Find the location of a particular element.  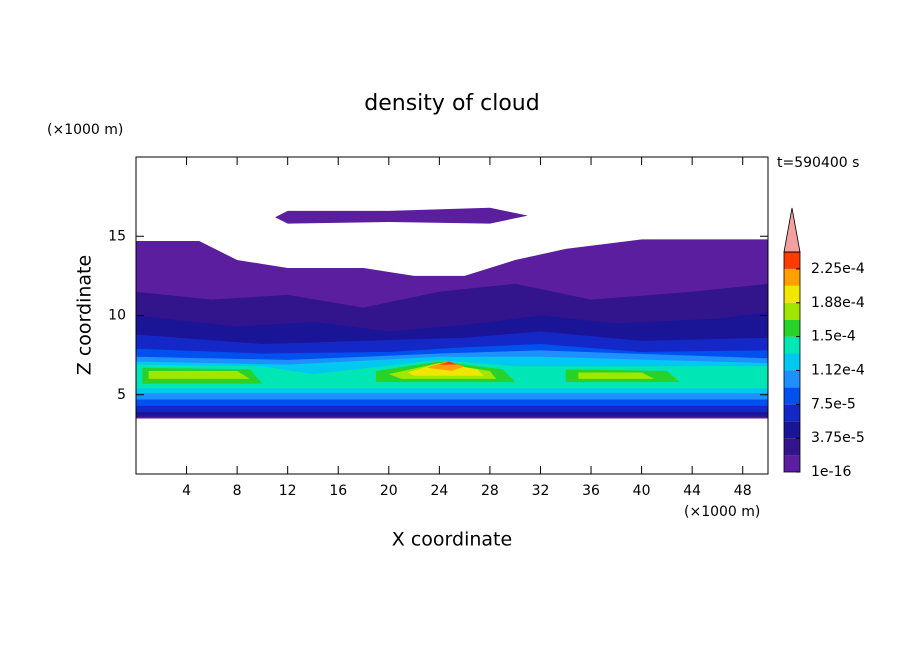

y-tick-label: 15 is located at coordinates (117, 236).